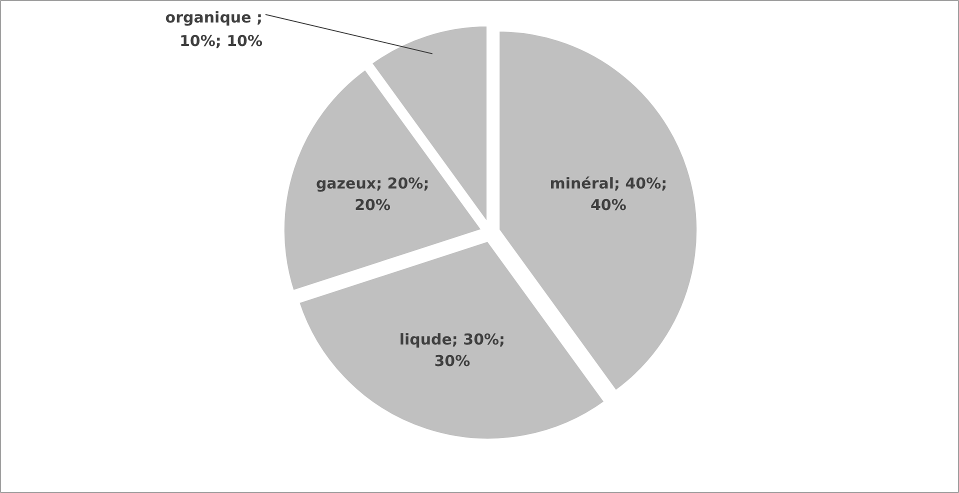  I want to click on slice-label: minéral; 40%; 40%, so click(609, 194).